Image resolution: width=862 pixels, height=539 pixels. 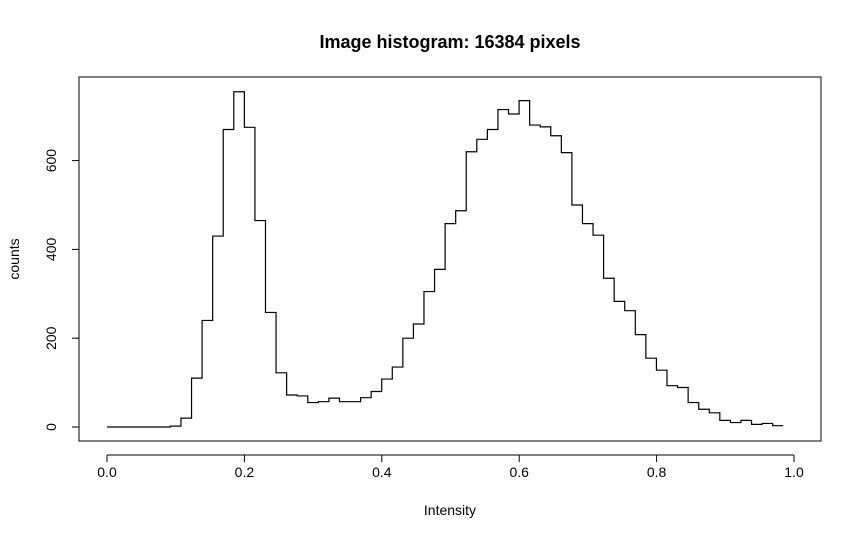 What do you see at coordinates (449, 42) in the screenshot?
I see `chart-title: Image histogram: 16384 pixels` at bounding box center [449, 42].